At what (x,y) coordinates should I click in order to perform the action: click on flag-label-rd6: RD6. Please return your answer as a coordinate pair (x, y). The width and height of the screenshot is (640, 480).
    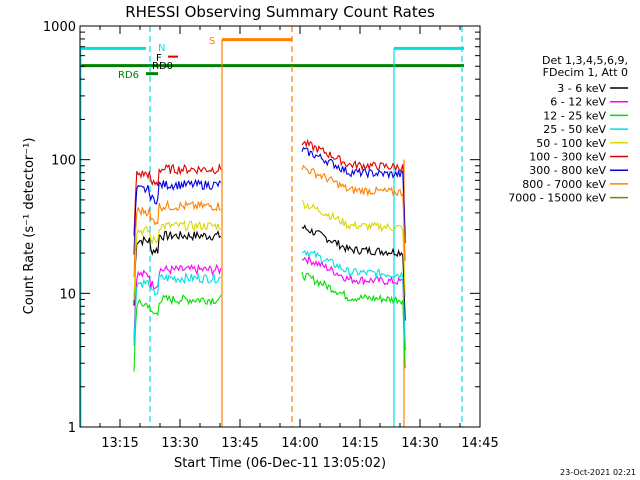
    Looking at the image, I should click on (128, 75).